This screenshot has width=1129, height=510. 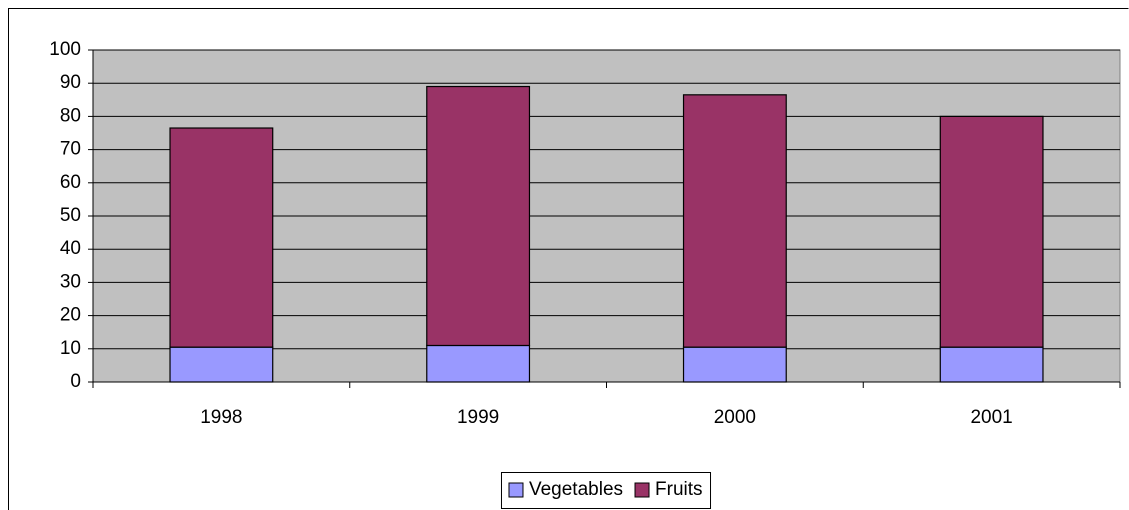 What do you see at coordinates (65, 49) in the screenshot?
I see `y-tick-label: 100` at bounding box center [65, 49].